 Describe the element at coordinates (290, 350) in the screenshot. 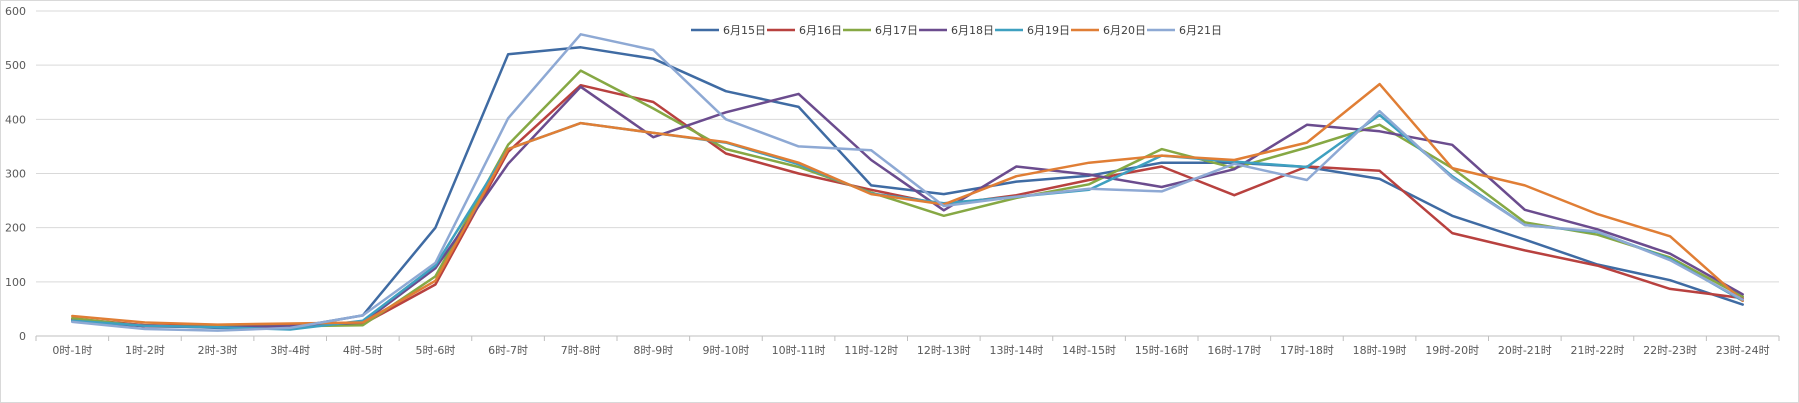

I see `x-tick-label: 3时-4时` at that location.